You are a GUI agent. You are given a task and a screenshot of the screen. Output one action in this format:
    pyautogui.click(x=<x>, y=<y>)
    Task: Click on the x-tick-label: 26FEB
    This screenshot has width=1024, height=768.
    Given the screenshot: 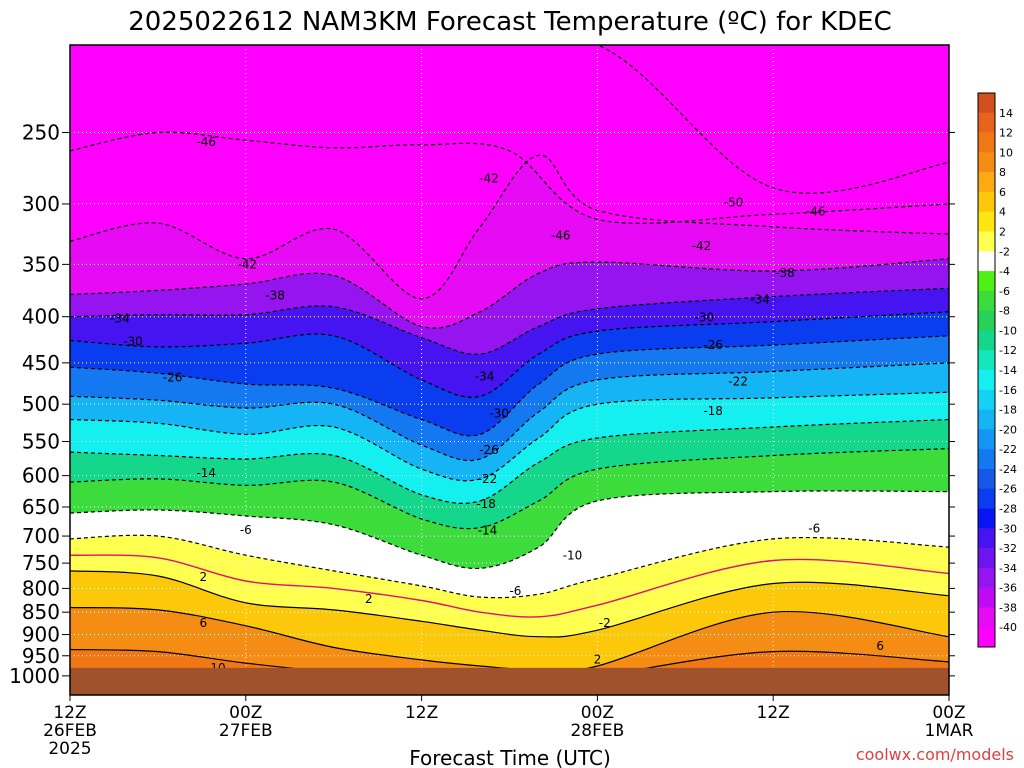 What is the action you would take?
    pyautogui.click(x=70, y=731)
    